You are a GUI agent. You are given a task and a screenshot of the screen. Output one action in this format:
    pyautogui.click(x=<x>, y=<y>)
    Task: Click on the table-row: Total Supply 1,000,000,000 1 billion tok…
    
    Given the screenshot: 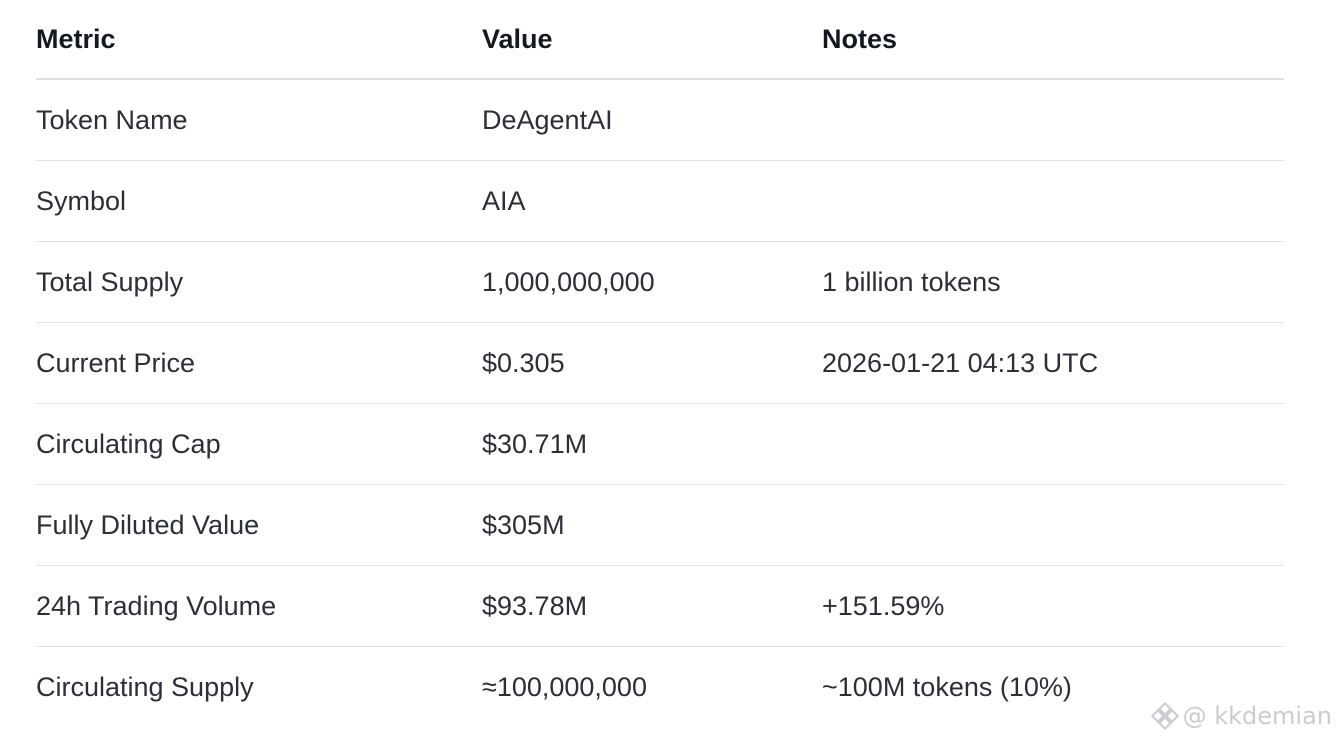 What is the action you would take?
    pyautogui.click(x=660, y=282)
    